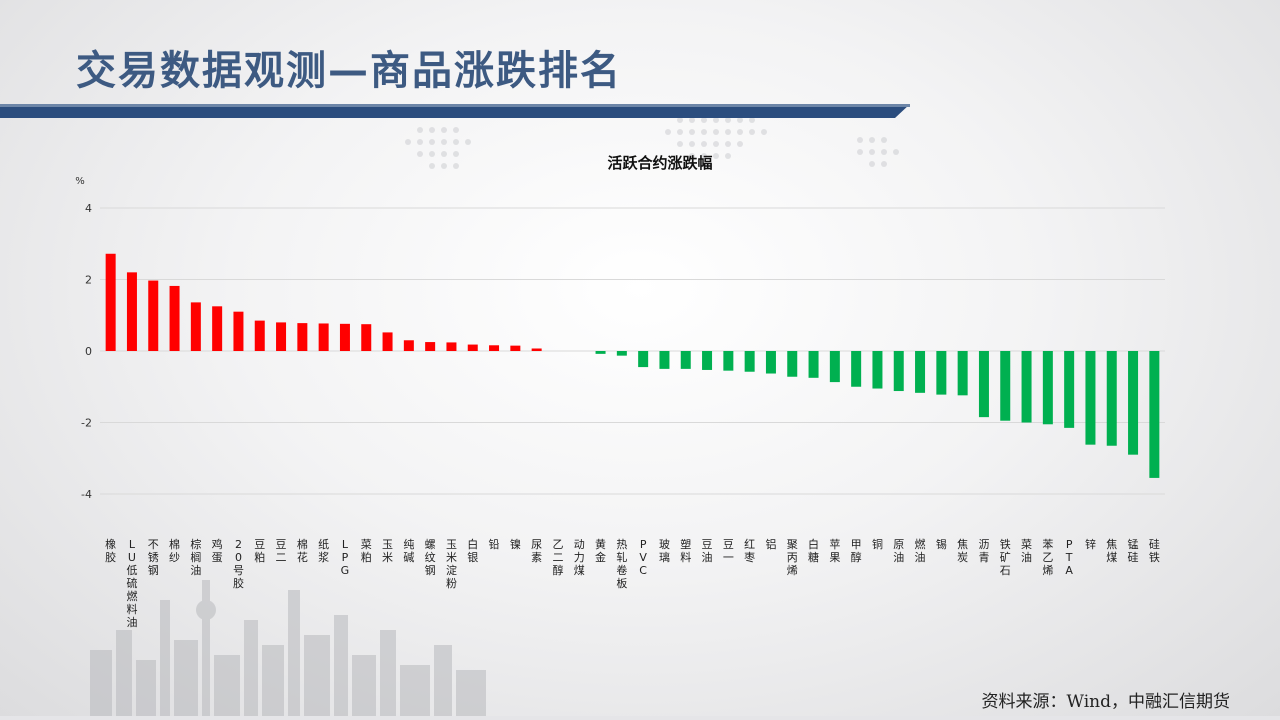 Image resolution: width=1280 pixels, height=720 pixels. I want to click on category-label: 铜, so click(877, 544).